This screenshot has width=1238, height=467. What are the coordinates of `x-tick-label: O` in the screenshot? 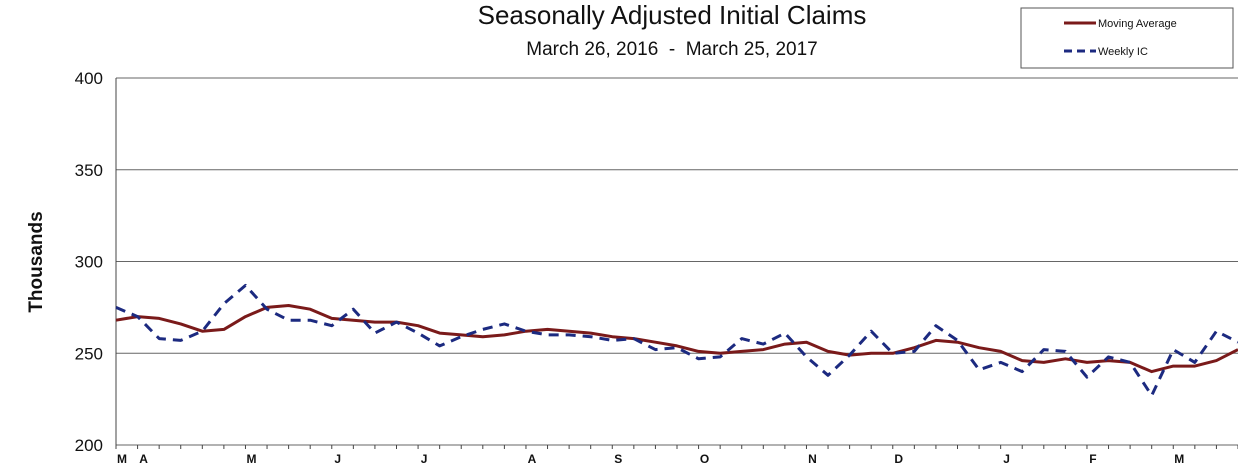 It's located at (704, 459).